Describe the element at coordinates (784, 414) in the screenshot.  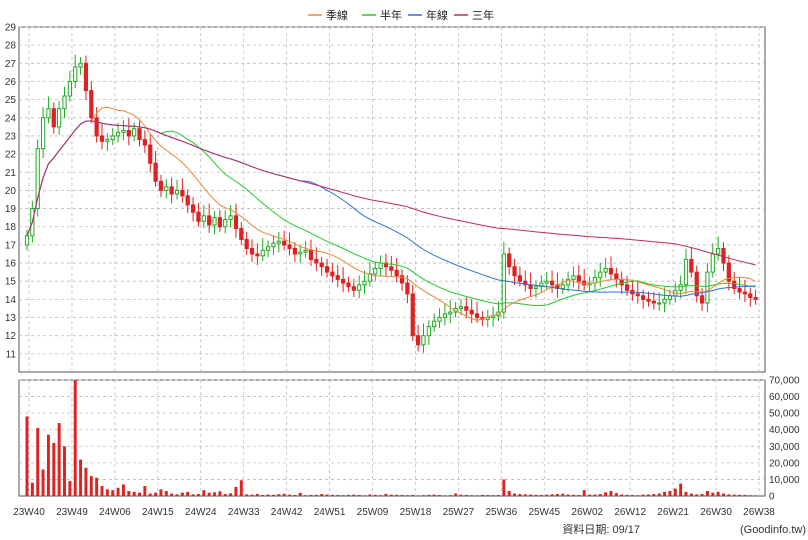
I see `volume-tick-label: 50,000` at that location.